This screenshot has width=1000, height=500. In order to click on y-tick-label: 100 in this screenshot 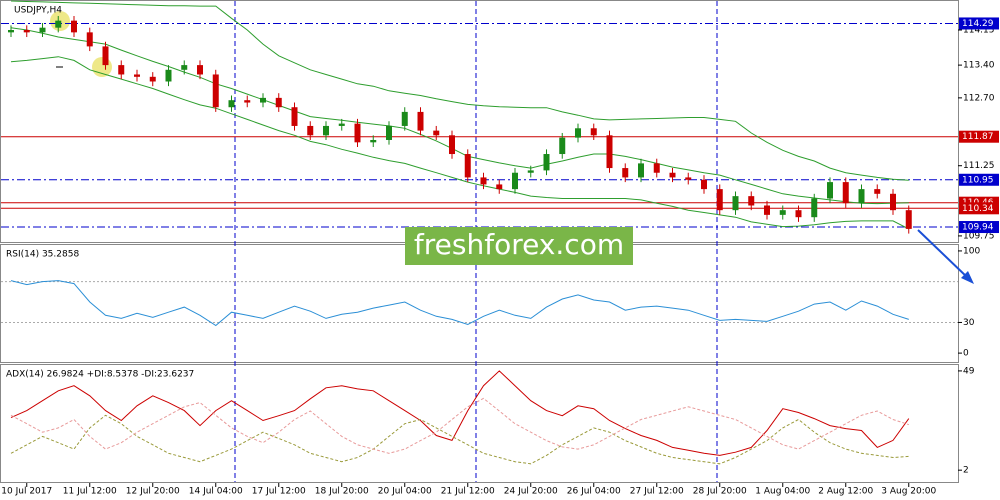, I will do `click(971, 251)`.